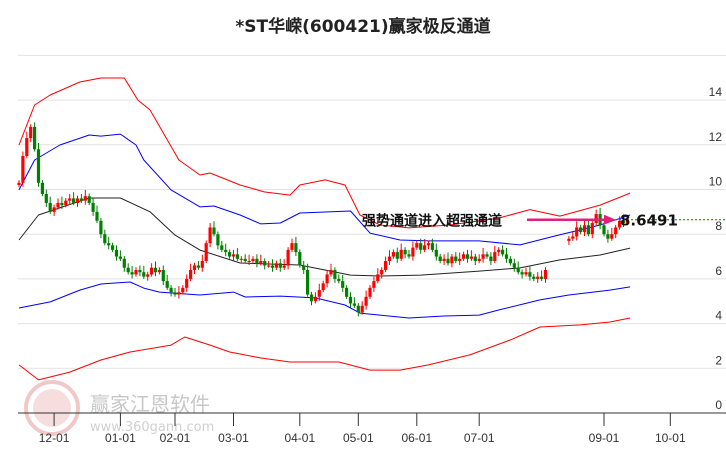 This screenshot has width=726, height=450. Describe the element at coordinates (54, 438) in the screenshot. I see `x-tick-label: 12-01` at that location.